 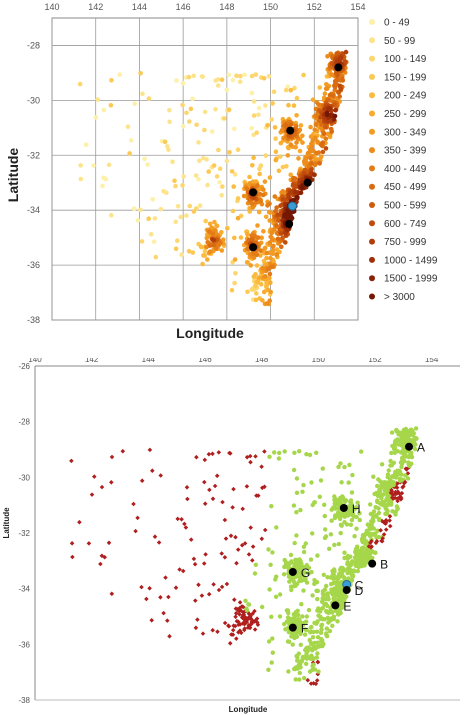 I want to click on y-tick-label: -34, so click(x=33, y=210).